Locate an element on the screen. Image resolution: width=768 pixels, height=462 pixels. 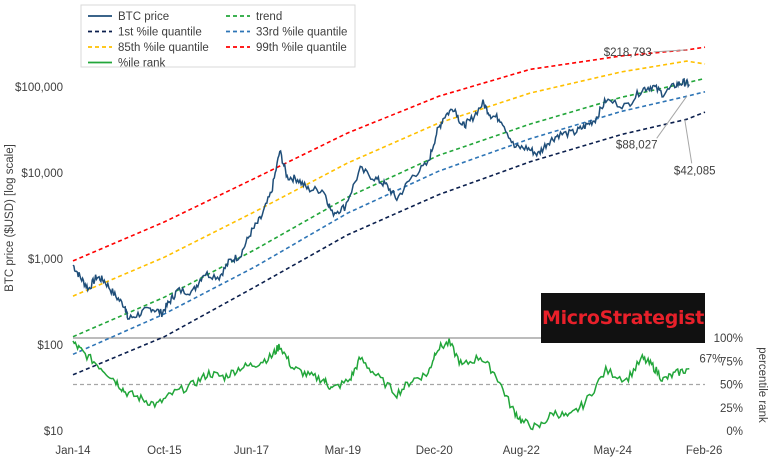
x-tick-label: Mar-19 is located at coordinates (343, 451).